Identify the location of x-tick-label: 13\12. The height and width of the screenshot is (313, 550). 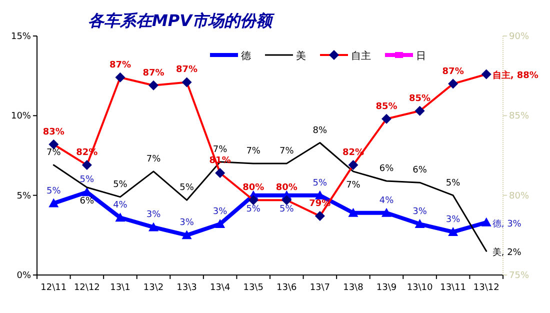
(486, 288).